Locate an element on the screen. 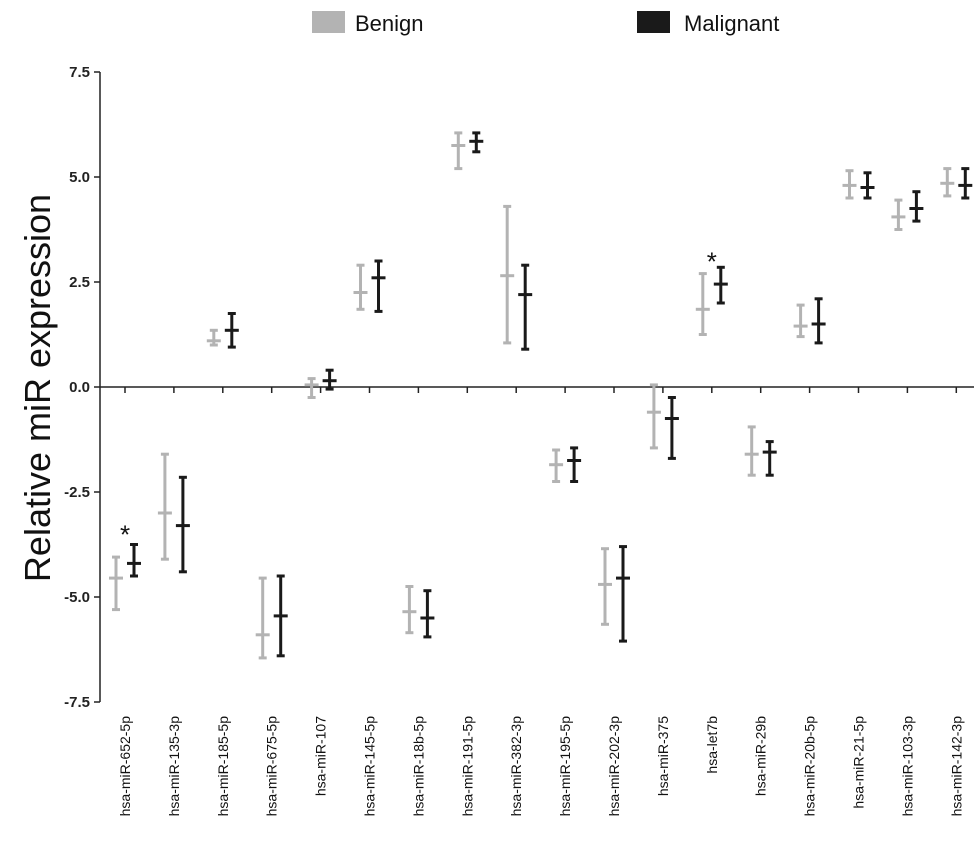 This screenshot has width=974, height=848. x-tick-label: hsa-miR-375 is located at coordinates (663, 756).